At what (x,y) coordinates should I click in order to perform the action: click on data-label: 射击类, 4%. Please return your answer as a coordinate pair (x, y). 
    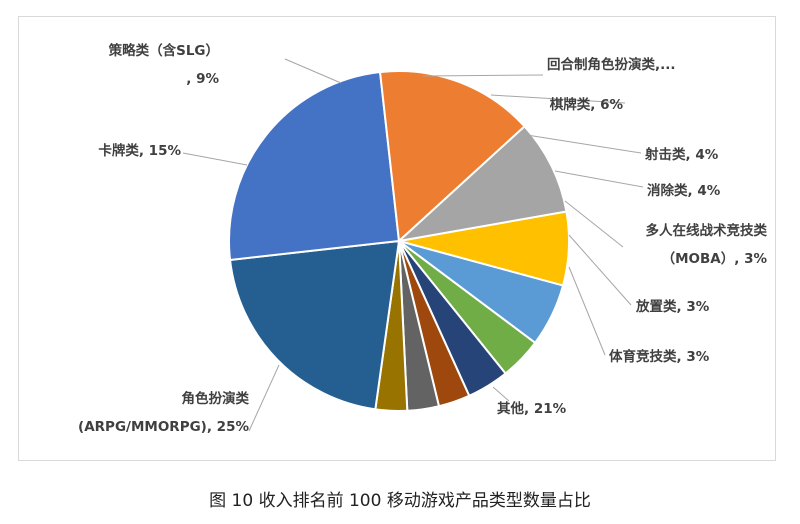
    Looking at the image, I should click on (681, 154).